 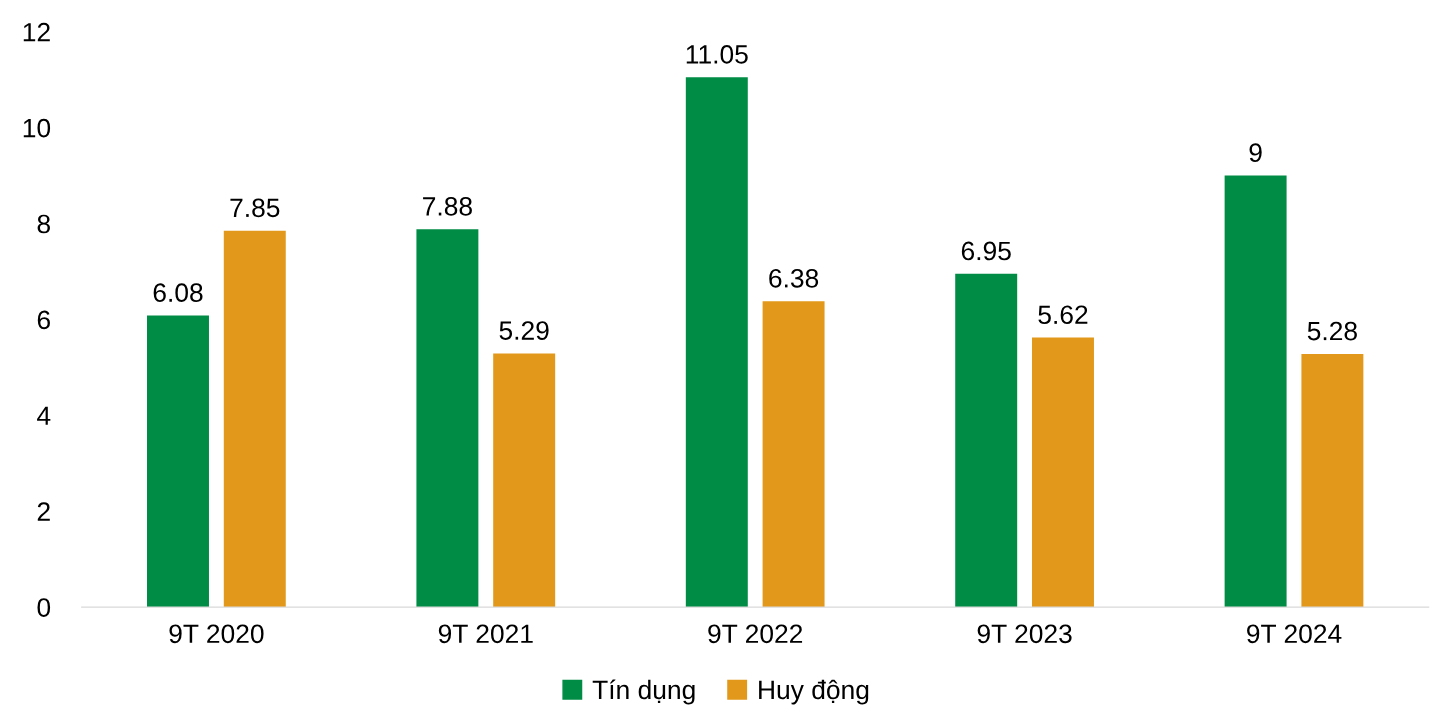 What do you see at coordinates (37, 128) in the screenshot?
I see `y-tick-label: 10` at bounding box center [37, 128].